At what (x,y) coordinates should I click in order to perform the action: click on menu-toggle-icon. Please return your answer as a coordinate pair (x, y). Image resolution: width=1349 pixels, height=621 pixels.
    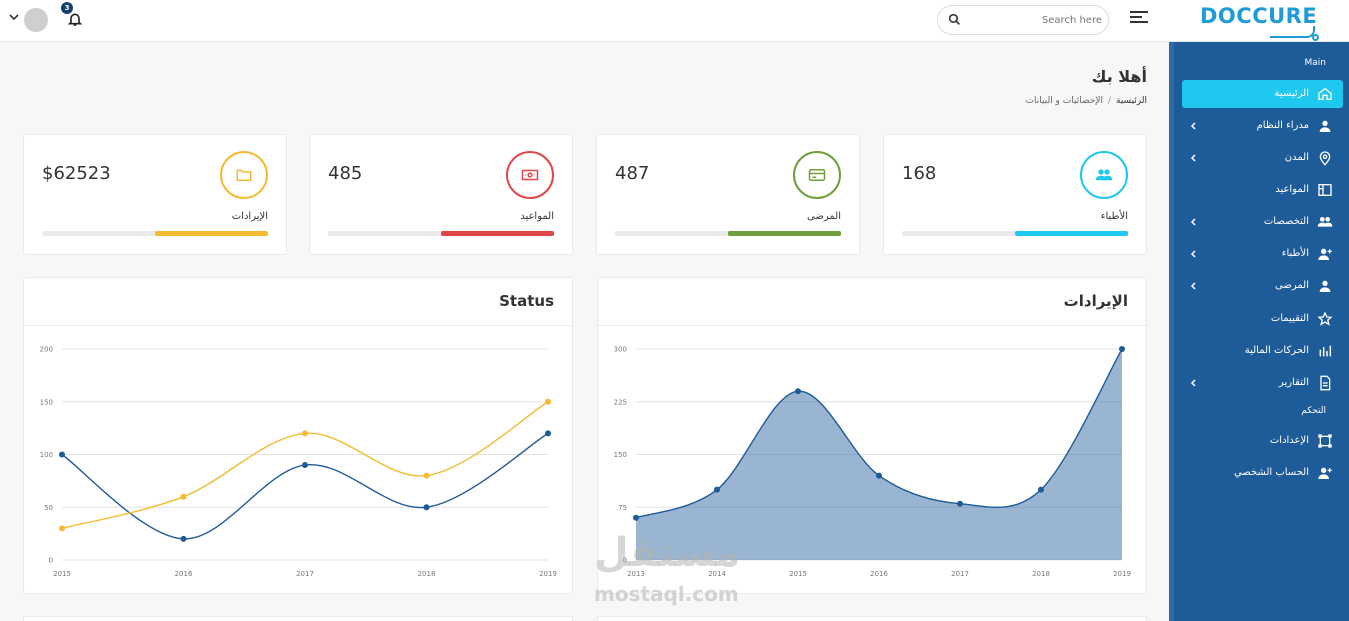
    Looking at the image, I should click on (1139, 21).